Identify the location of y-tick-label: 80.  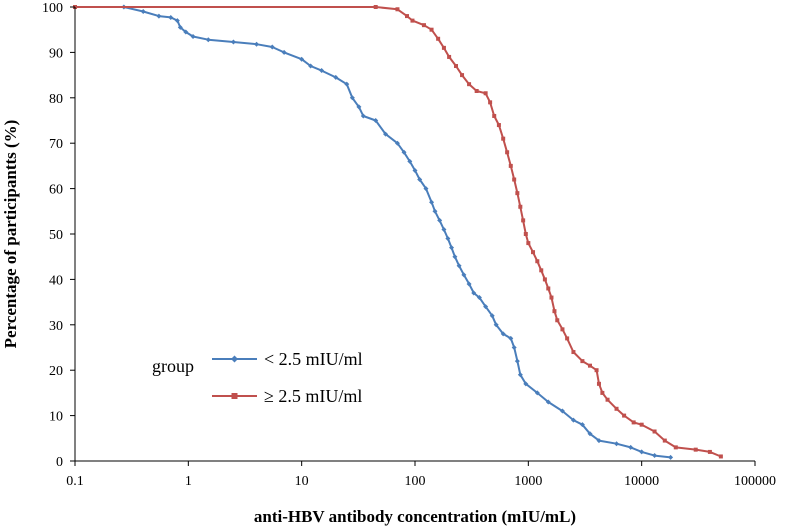
(56, 99).